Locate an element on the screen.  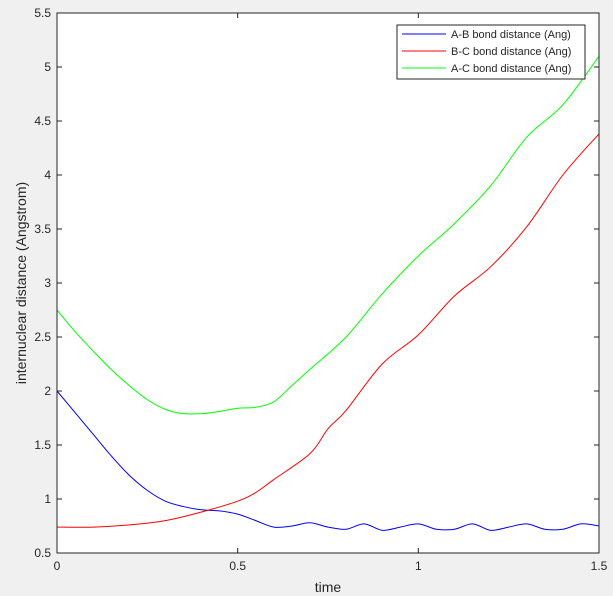
x-axis-label: time is located at coordinates (328, 587).